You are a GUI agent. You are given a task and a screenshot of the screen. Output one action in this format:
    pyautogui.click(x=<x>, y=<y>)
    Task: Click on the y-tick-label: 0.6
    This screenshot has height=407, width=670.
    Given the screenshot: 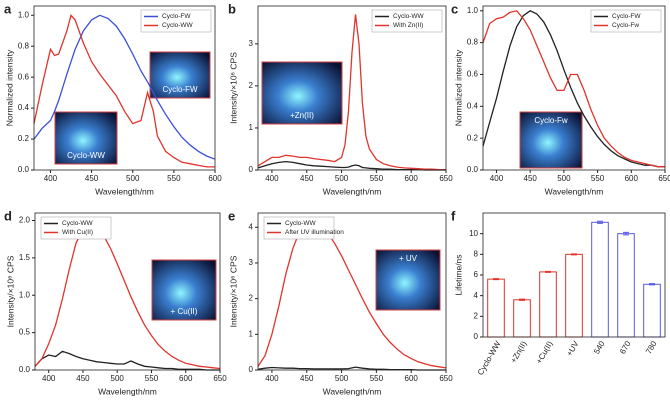 What is the action you would take?
    pyautogui.click(x=473, y=74)
    